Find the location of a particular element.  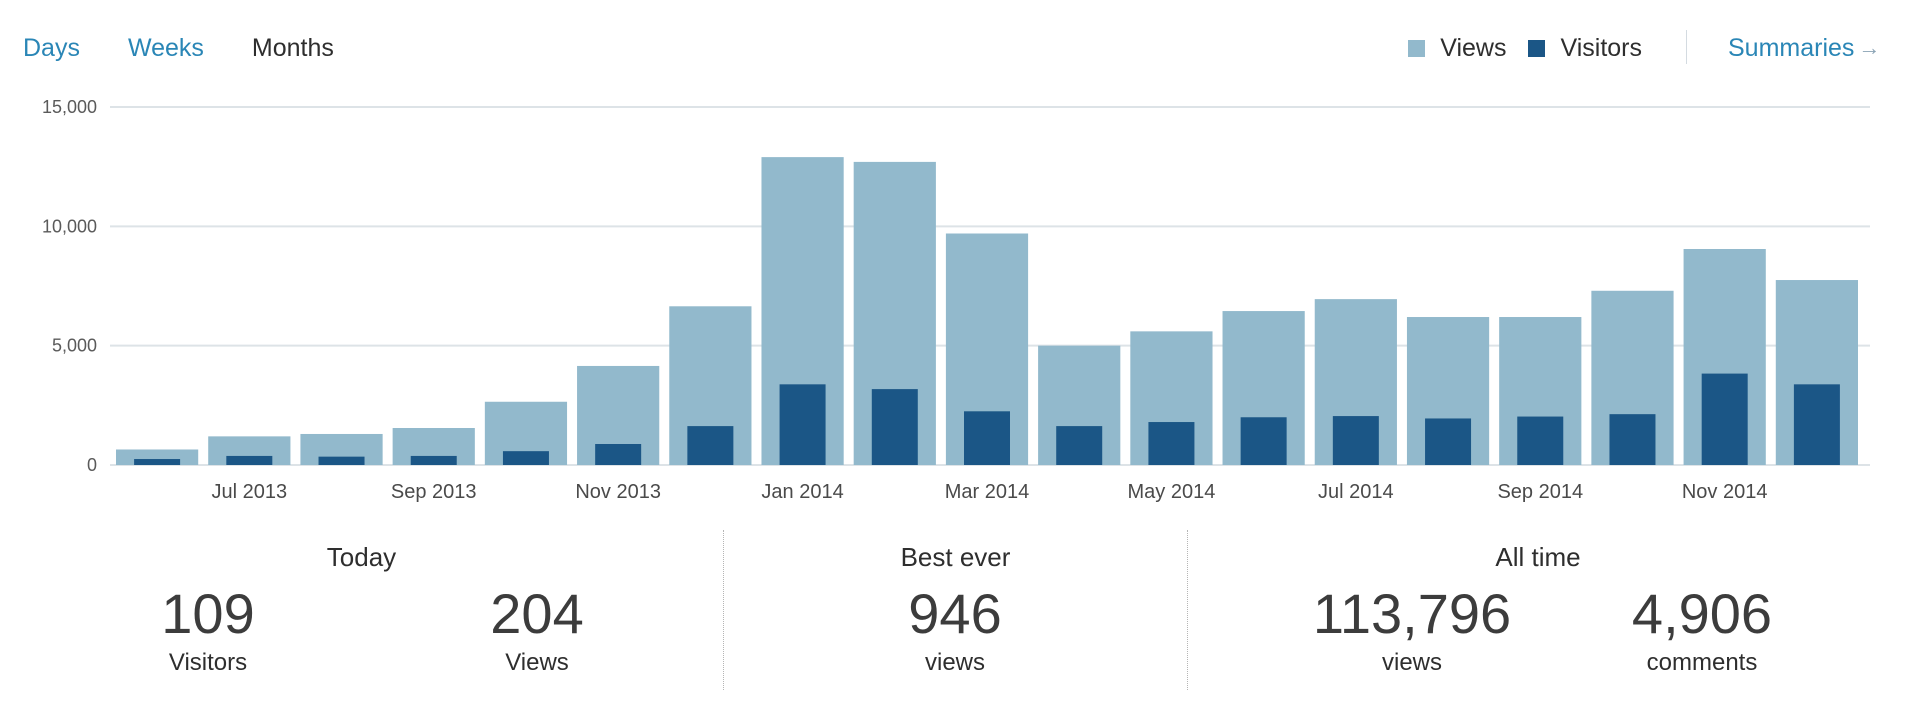

legend-views-label: Views is located at coordinates (1473, 47).